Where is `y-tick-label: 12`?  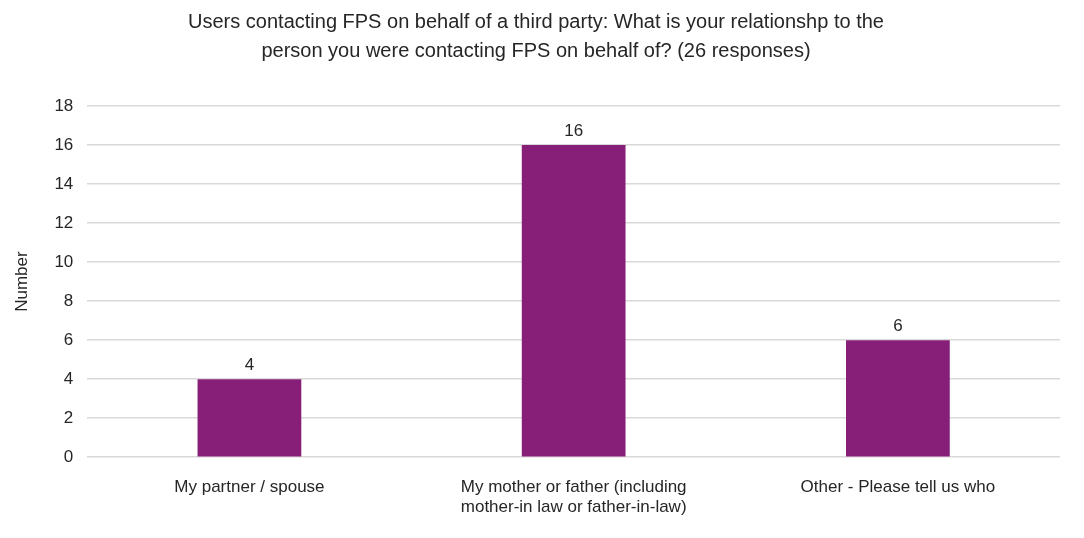 y-tick-label: 12 is located at coordinates (64, 222).